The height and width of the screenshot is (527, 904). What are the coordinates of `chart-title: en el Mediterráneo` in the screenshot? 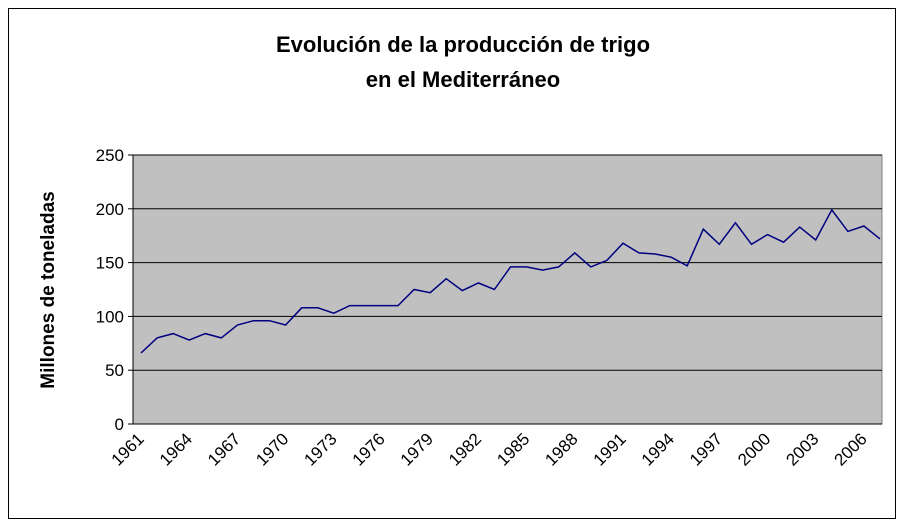 It's located at (463, 79).